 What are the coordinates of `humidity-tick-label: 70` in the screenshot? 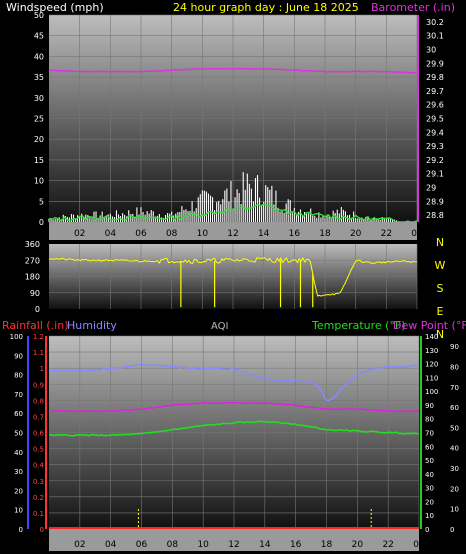 It's located at (18, 395).